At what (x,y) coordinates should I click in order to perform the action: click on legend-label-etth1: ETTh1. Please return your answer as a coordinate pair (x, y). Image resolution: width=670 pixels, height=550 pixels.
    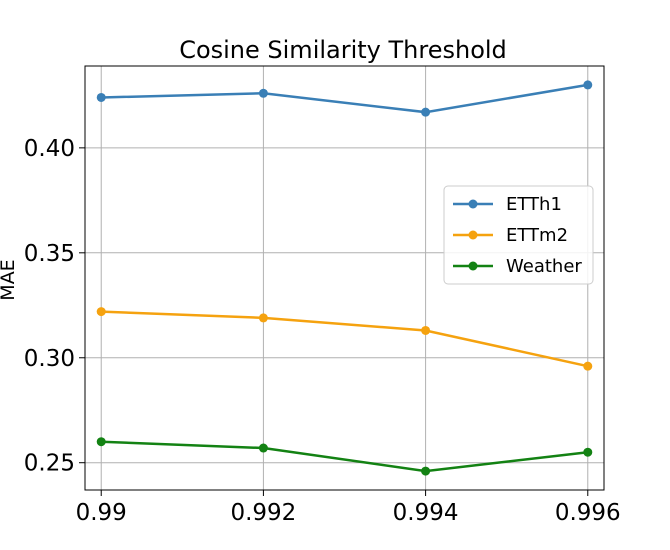
    Looking at the image, I should click on (534, 204).